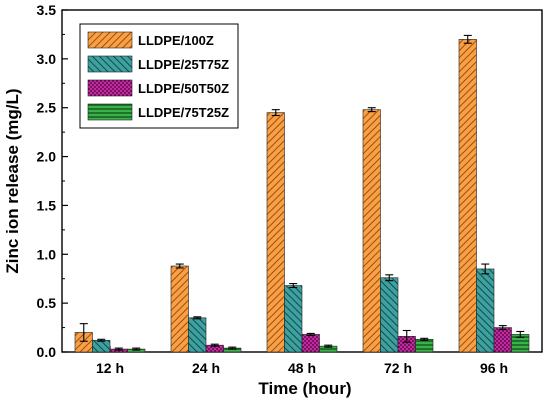 The image size is (550, 409). What do you see at coordinates (47, 352) in the screenshot?
I see `y-tick-label: 0.0` at bounding box center [47, 352].